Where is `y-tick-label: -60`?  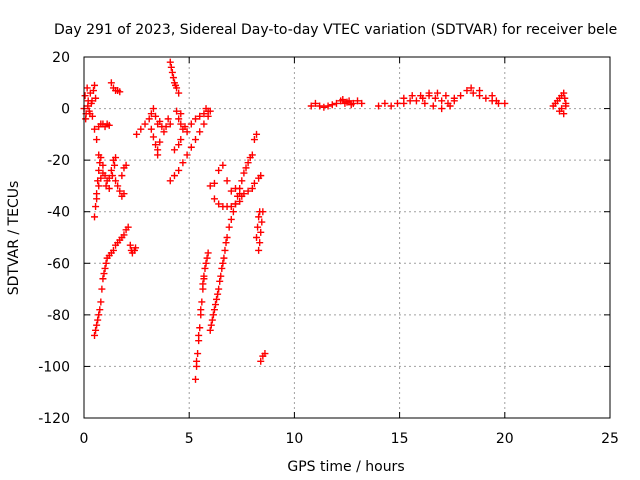 y-tick-label: -60 is located at coordinates (58, 264).